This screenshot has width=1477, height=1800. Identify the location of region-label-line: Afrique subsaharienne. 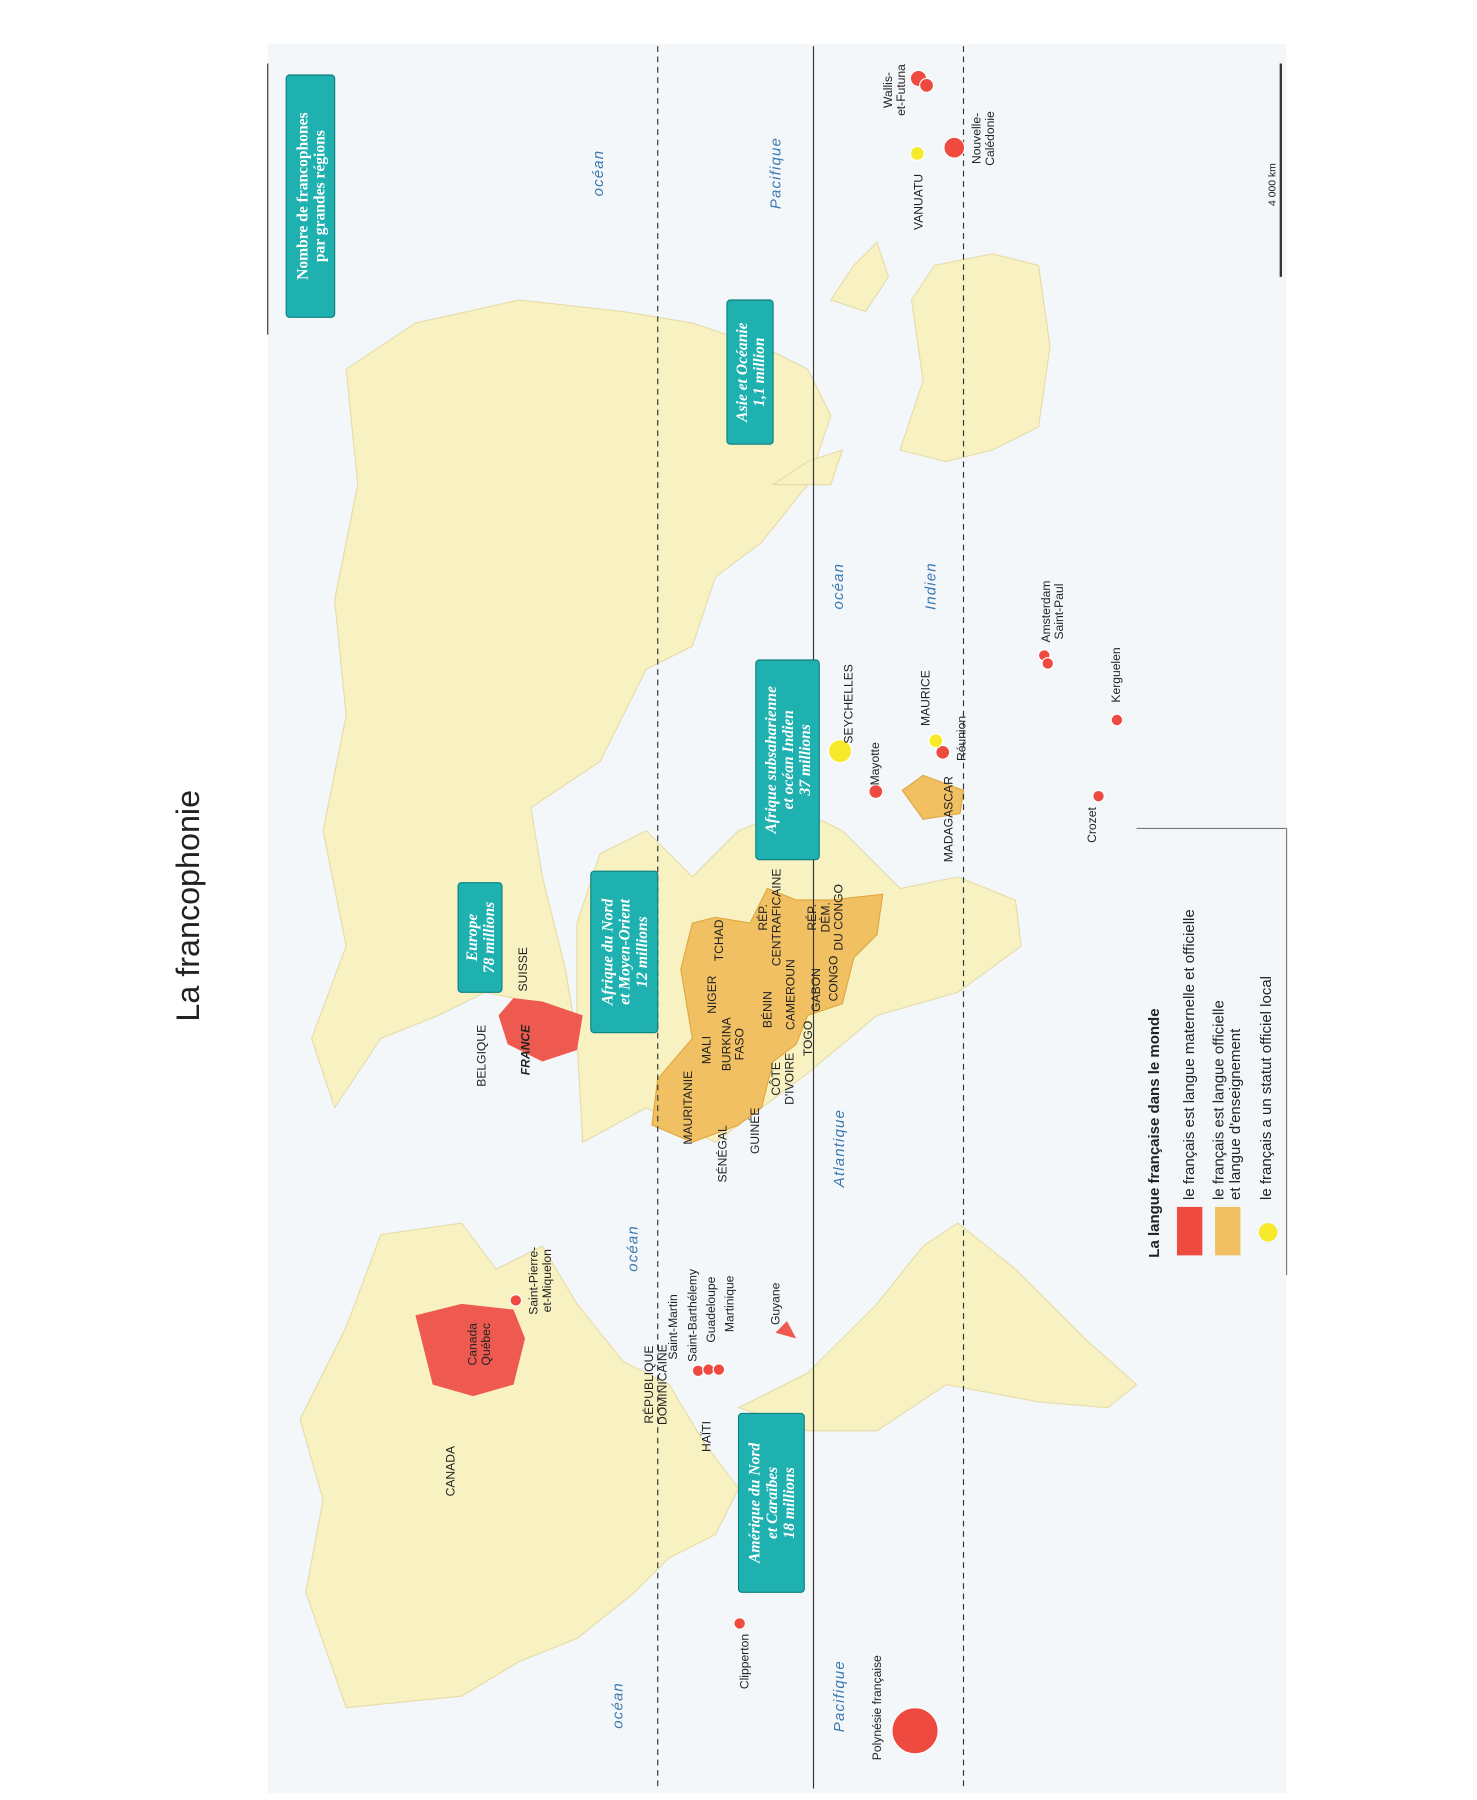
(771, 760).